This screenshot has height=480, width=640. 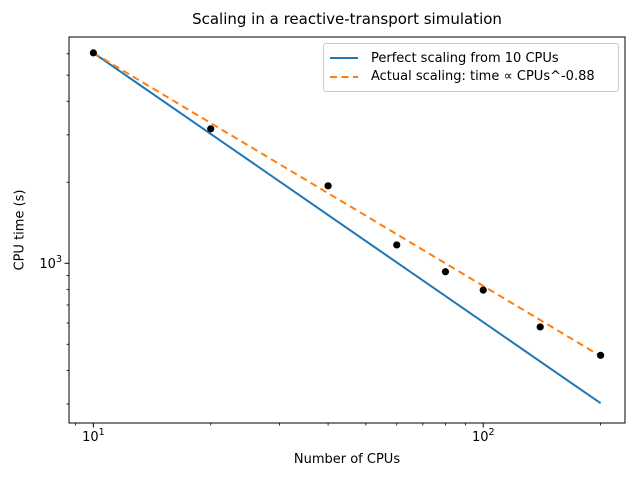 What do you see at coordinates (50, 263) in the screenshot?
I see `y-tick-label: 103` at bounding box center [50, 263].